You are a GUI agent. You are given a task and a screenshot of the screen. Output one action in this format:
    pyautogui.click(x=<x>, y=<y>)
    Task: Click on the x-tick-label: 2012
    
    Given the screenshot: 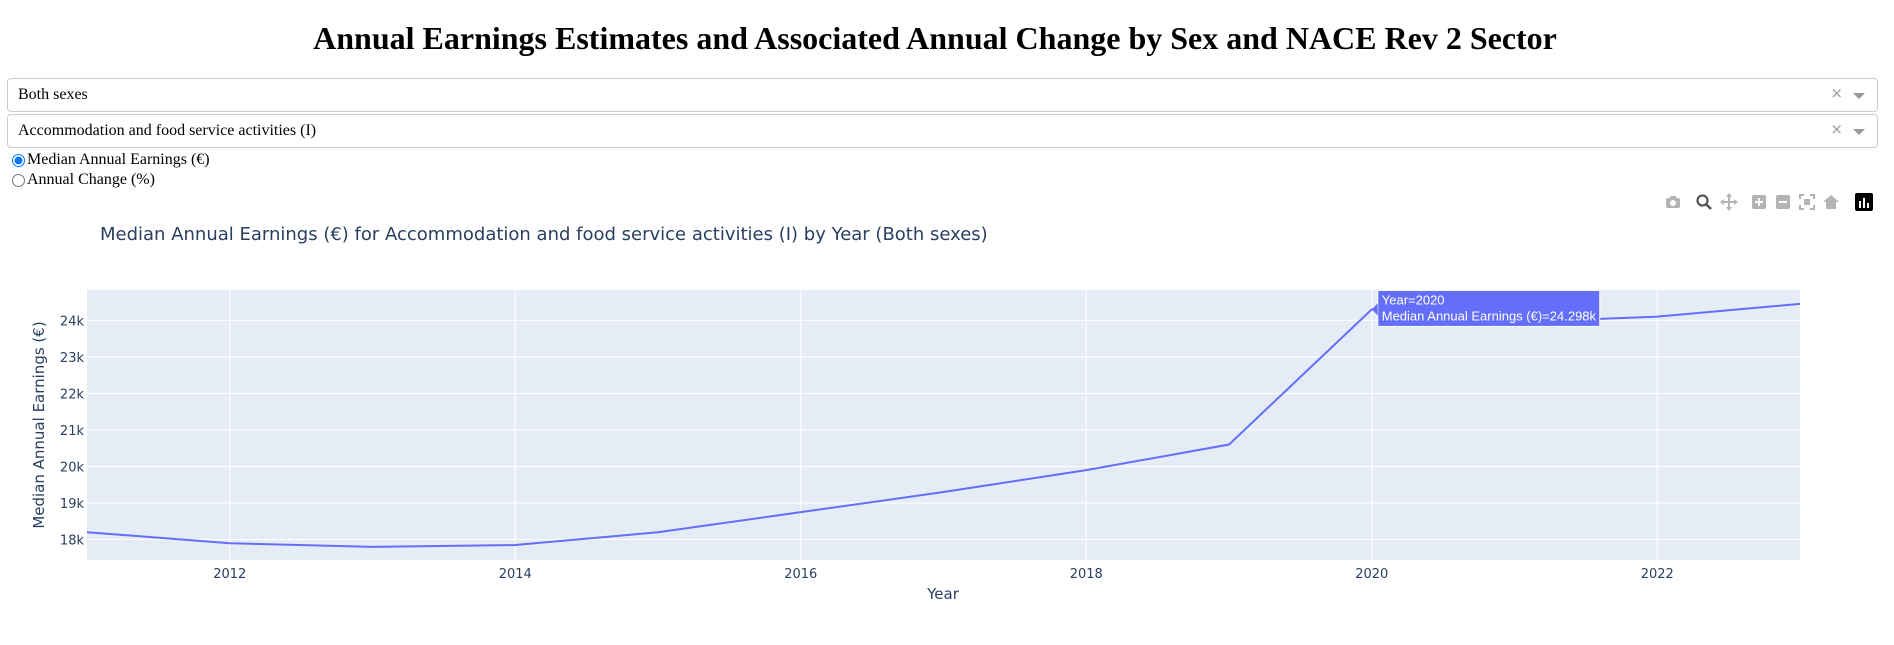 What is the action you would take?
    pyautogui.click(x=229, y=574)
    